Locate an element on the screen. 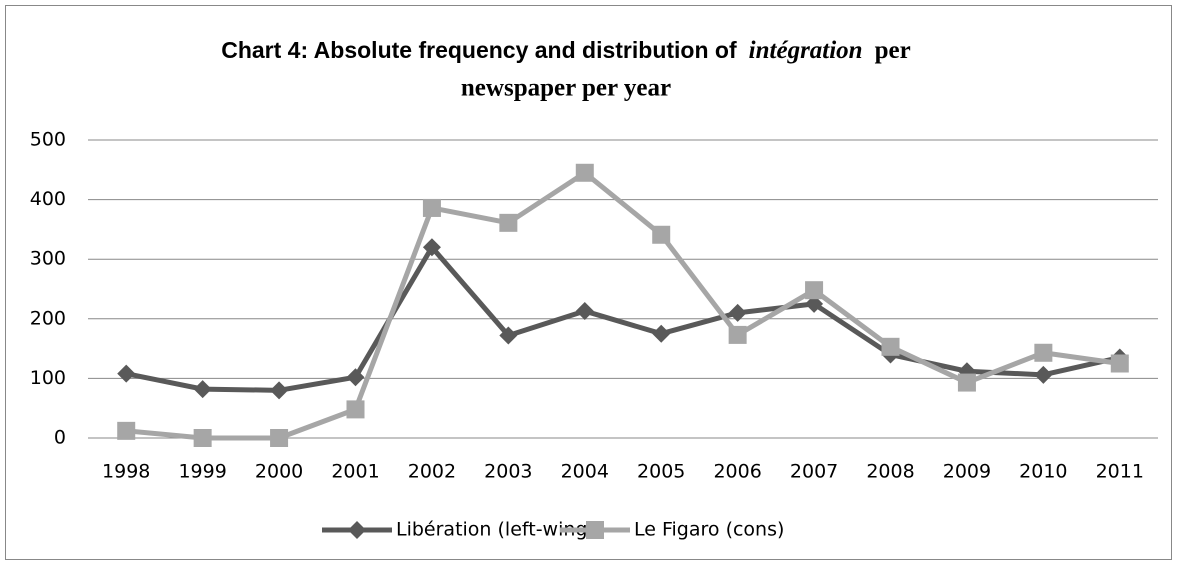  y-tick-label: 300 is located at coordinates (48, 259).